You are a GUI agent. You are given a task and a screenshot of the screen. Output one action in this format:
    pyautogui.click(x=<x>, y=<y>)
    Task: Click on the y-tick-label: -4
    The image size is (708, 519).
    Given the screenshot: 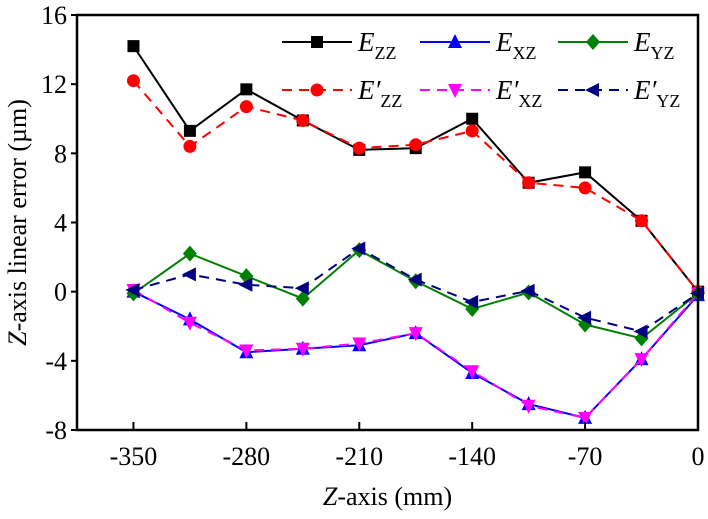 What is the action you would take?
    pyautogui.click(x=56, y=361)
    